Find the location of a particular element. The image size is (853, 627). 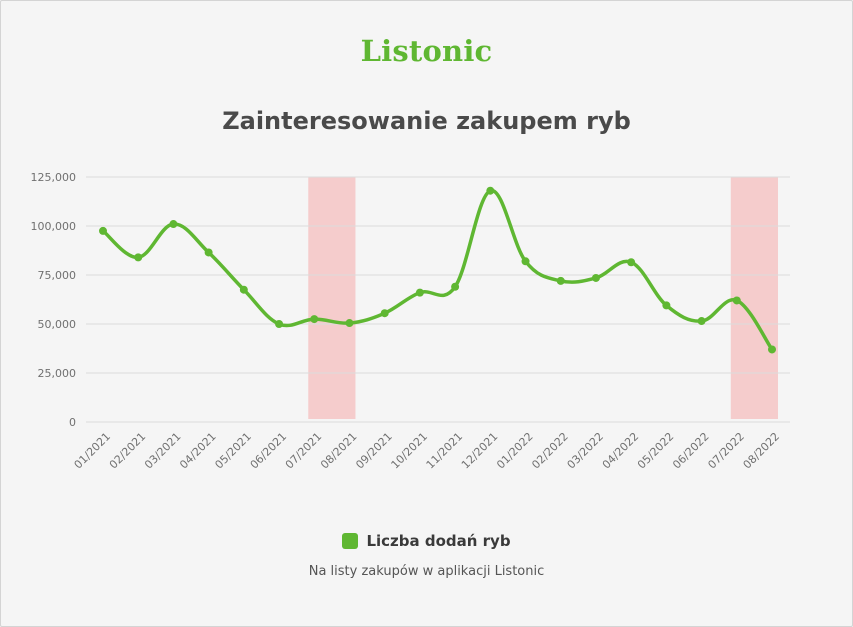

x-tick-label: 03/2022 is located at coordinates (586, 451).